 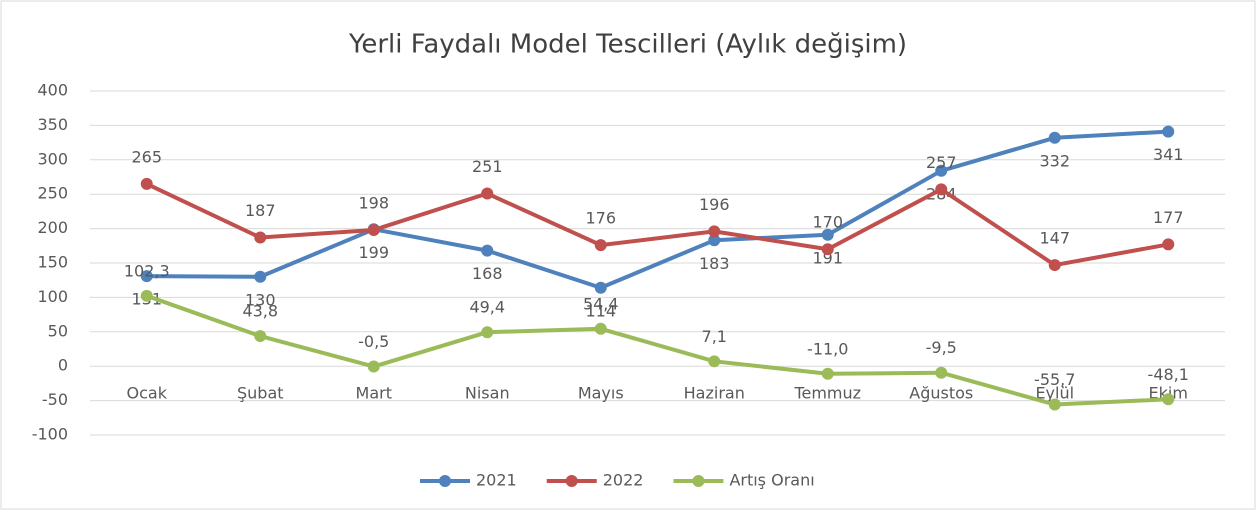 I want to click on x-tick-label: Temmuz, so click(x=827, y=393).